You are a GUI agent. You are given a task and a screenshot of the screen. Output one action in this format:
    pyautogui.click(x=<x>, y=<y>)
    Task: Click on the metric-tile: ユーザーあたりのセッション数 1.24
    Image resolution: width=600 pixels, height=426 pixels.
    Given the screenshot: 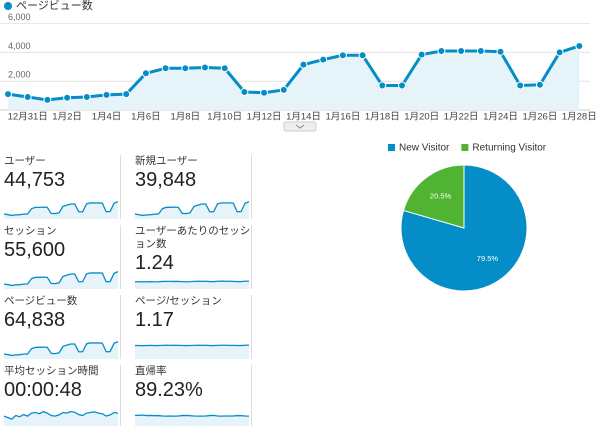 What is the action you would take?
    pyautogui.click(x=193, y=257)
    